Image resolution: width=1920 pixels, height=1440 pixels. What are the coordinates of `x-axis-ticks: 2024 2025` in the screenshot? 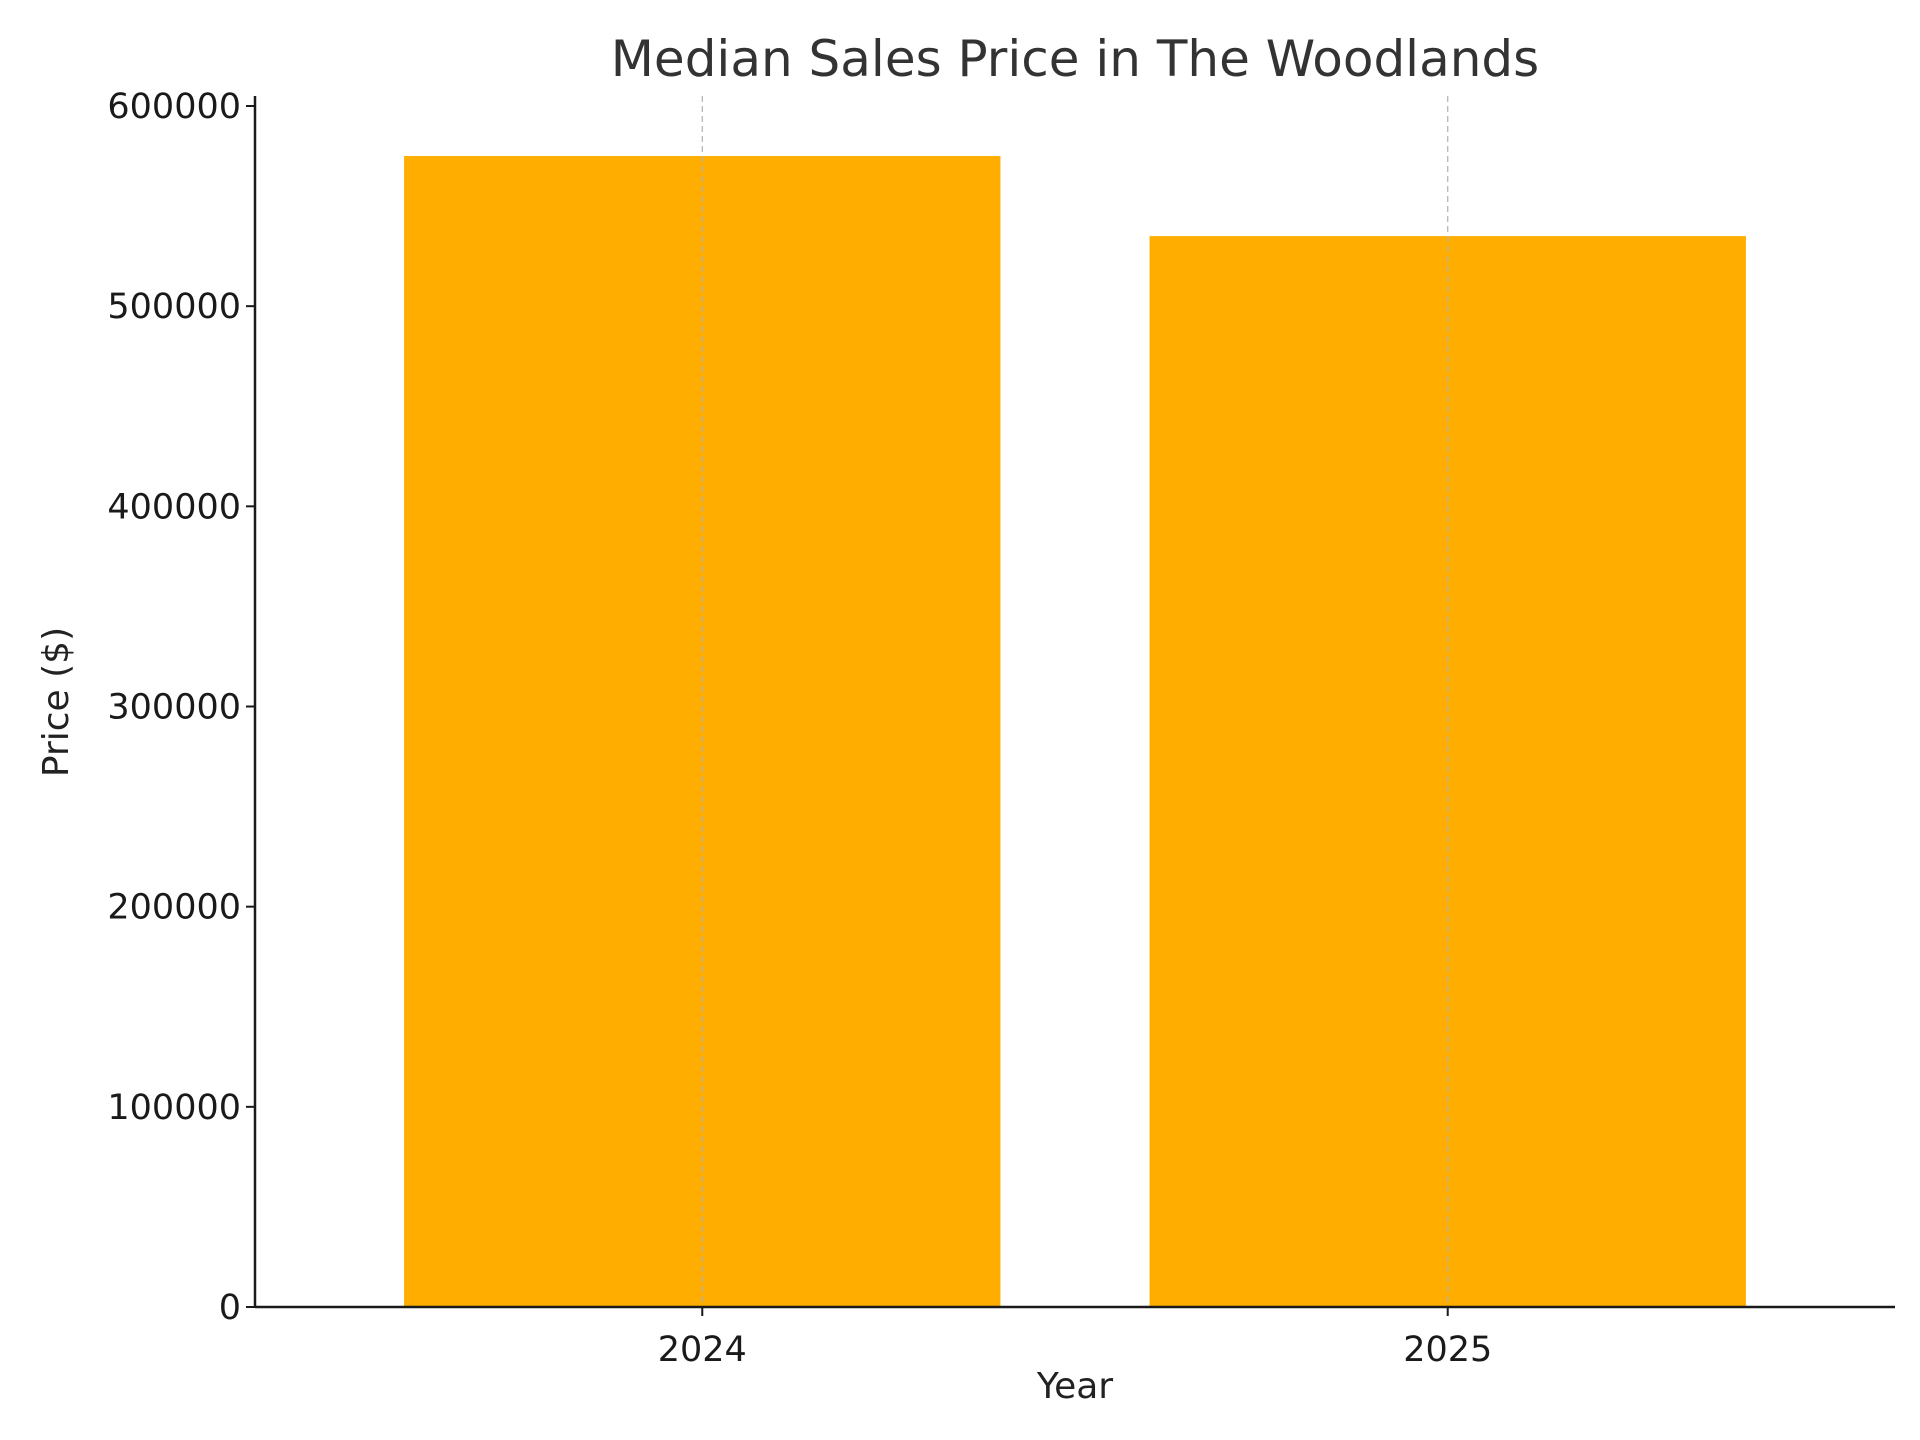 It's located at (1075, 1338).